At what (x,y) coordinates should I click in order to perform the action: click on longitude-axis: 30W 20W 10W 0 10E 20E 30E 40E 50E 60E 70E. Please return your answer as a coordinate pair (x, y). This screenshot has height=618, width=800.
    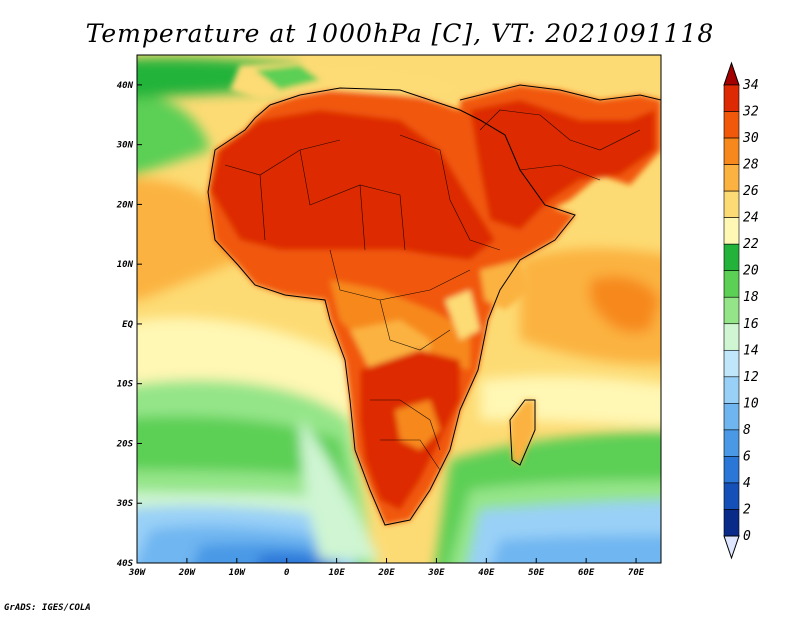
    Looking at the image, I should click on (386, 568).